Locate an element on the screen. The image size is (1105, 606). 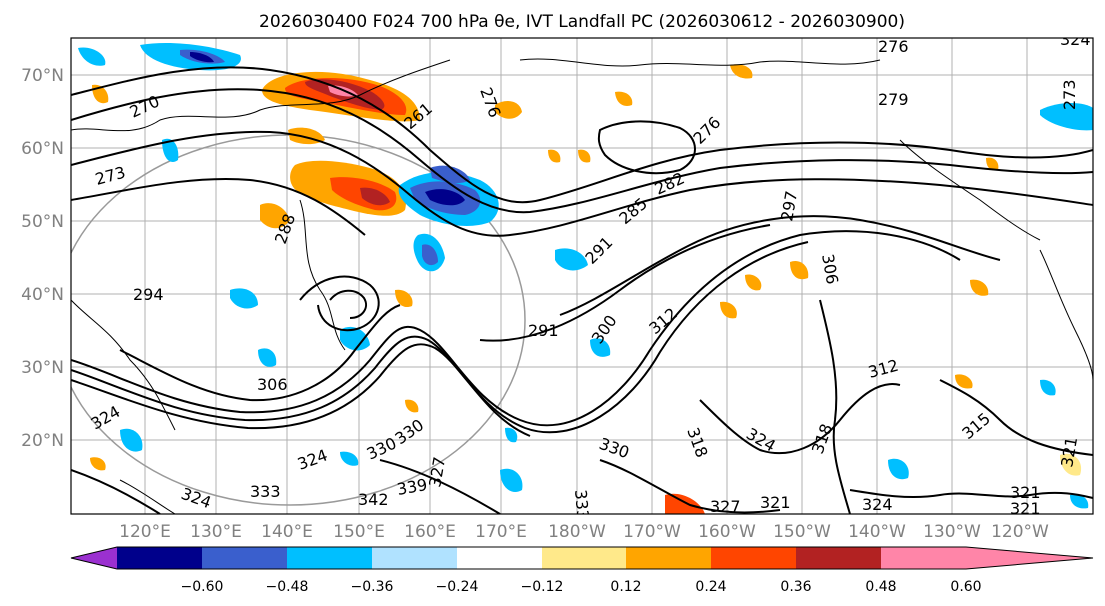
colorbar-tick-label: 0.48 is located at coordinates (880, 587).